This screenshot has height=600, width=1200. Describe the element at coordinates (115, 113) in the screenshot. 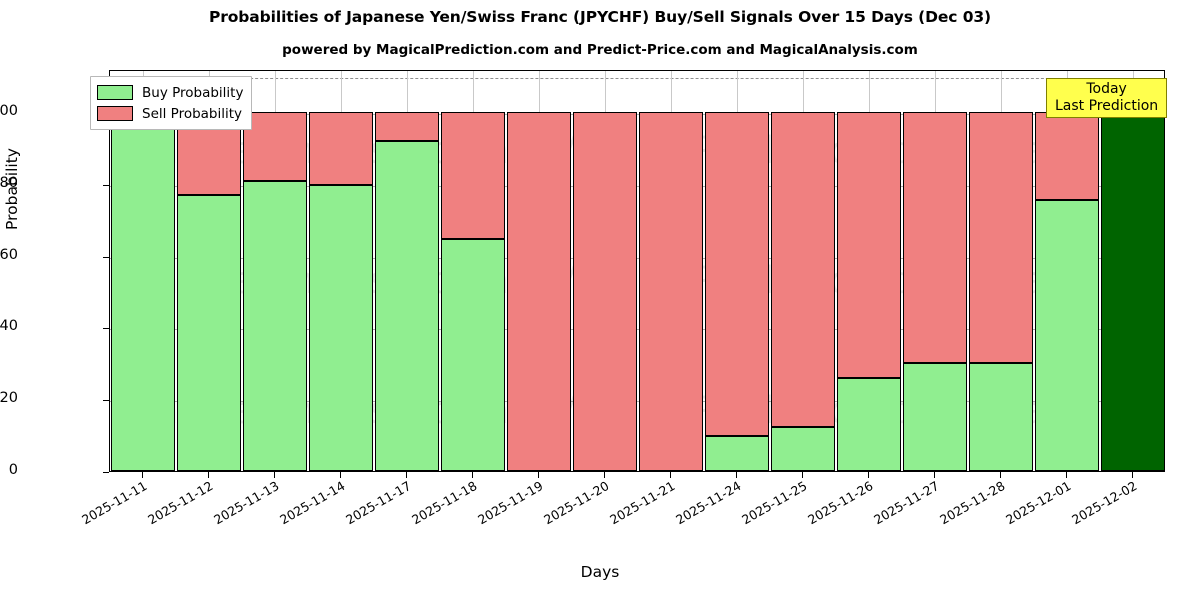

I see `legend-swatch-sell` at that location.